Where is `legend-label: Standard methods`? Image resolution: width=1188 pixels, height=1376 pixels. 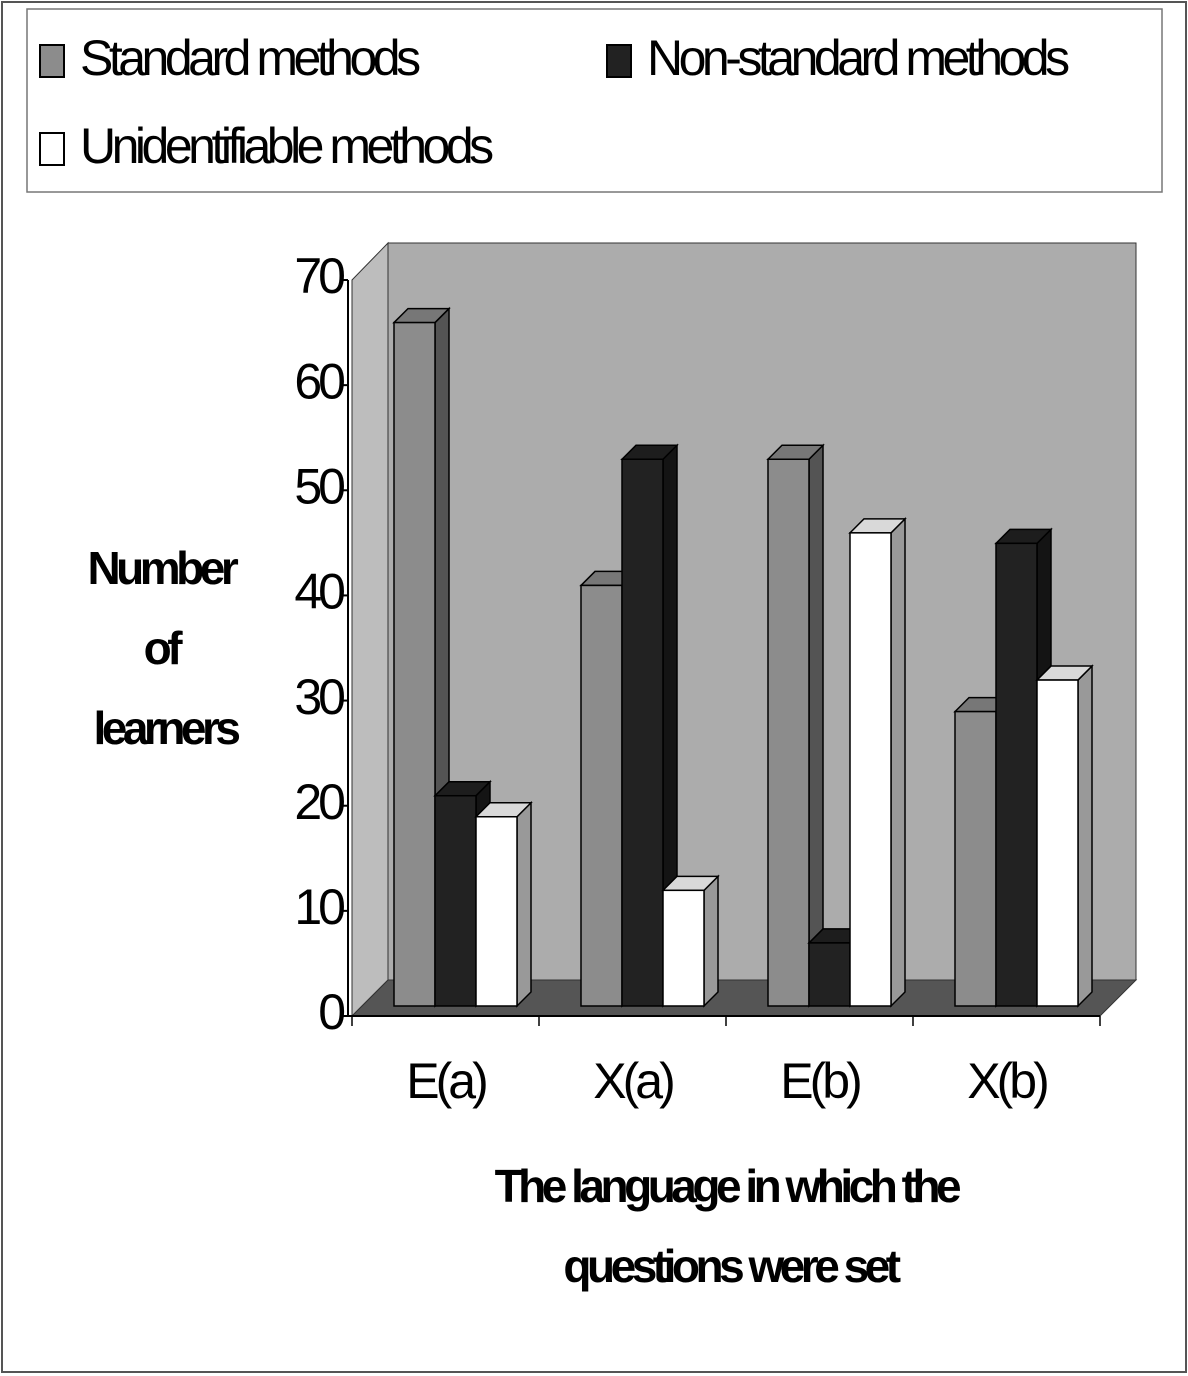 legend-label: Standard methods is located at coordinates (250, 58).